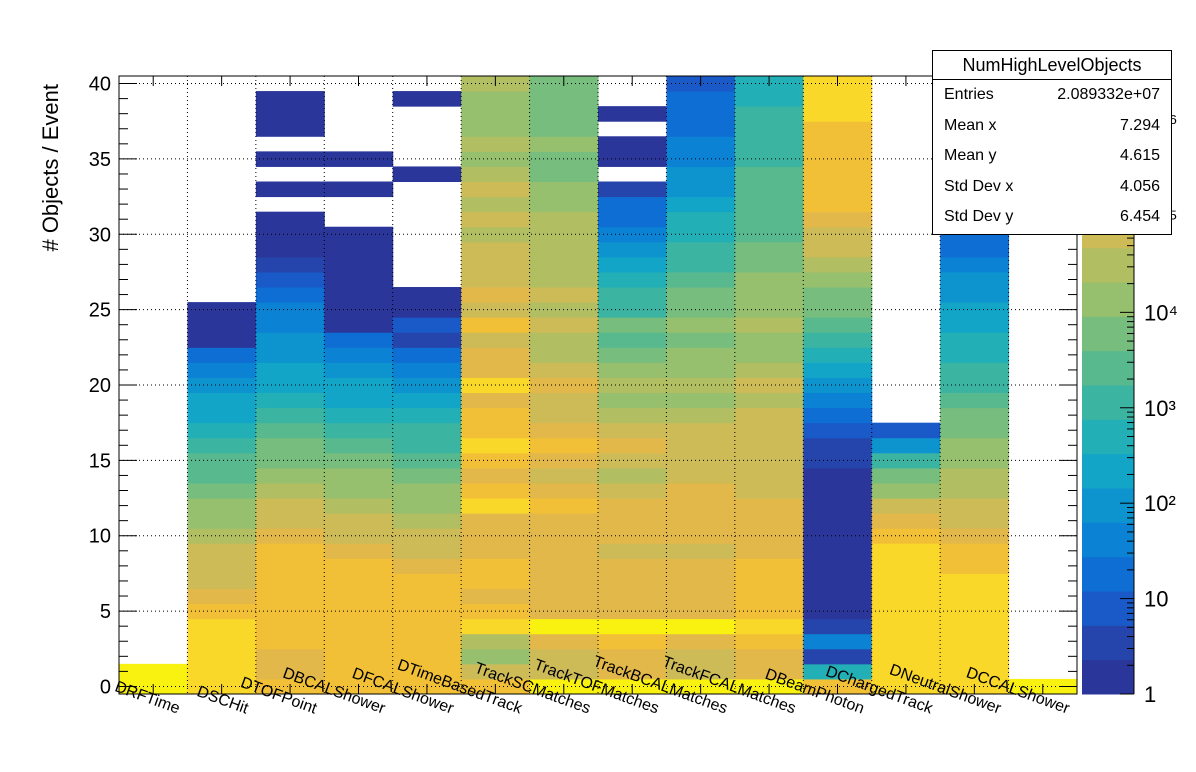 The height and width of the screenshot is (772, 1196). What do you see at coordinates (1052, 65) in the screenshot?
I see `stats-title: NumHighLevelObjects` at bounding box center [1052, 65].